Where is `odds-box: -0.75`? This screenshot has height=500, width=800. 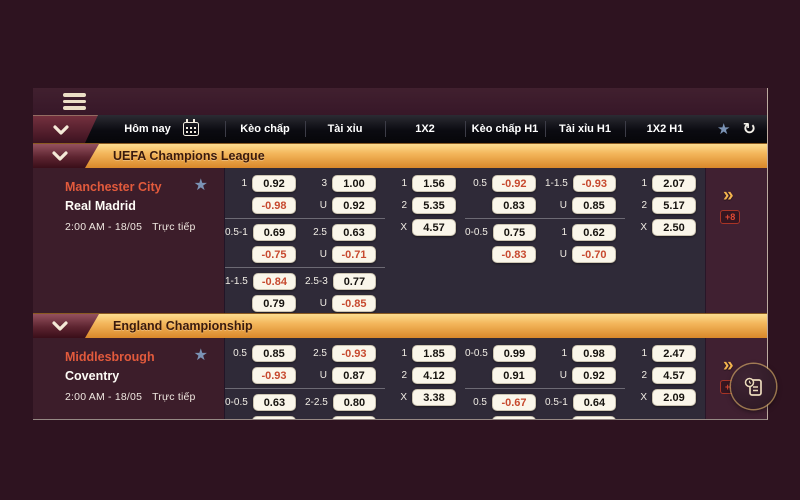
odds-box: -0.75 is located at coordinates (274, 254).